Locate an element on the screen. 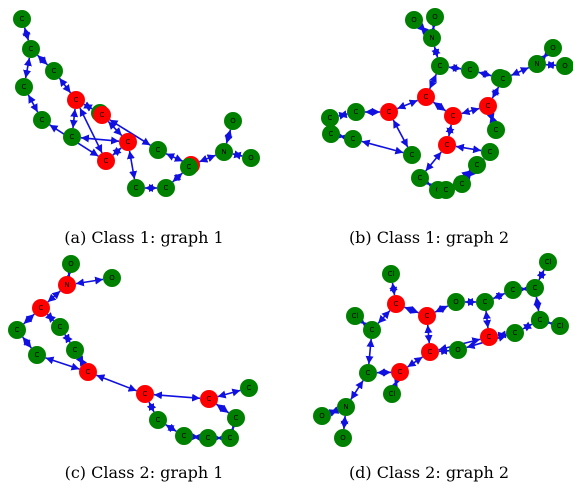 Image resolution: width=573 pixels, height=491 pixels. node-circle-d23 is located at coordinates (343, 438).